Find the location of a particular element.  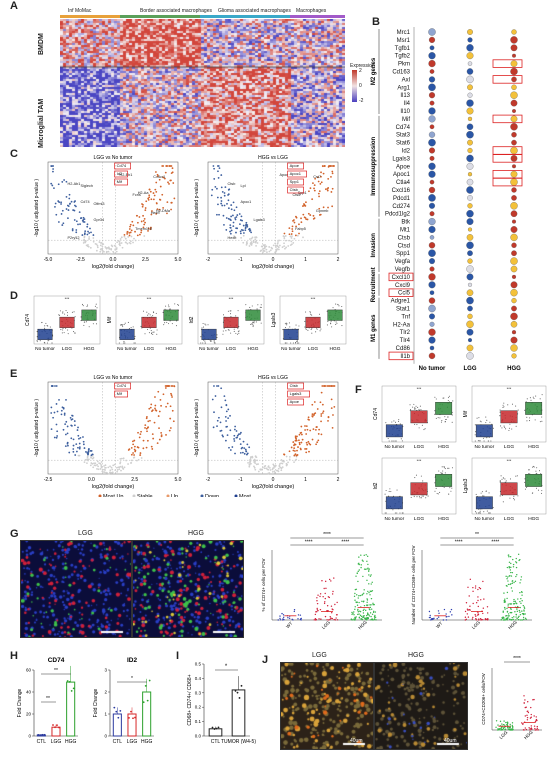

dotplot-gene-label: Cxcl9 is located at coordinates (403, 286).